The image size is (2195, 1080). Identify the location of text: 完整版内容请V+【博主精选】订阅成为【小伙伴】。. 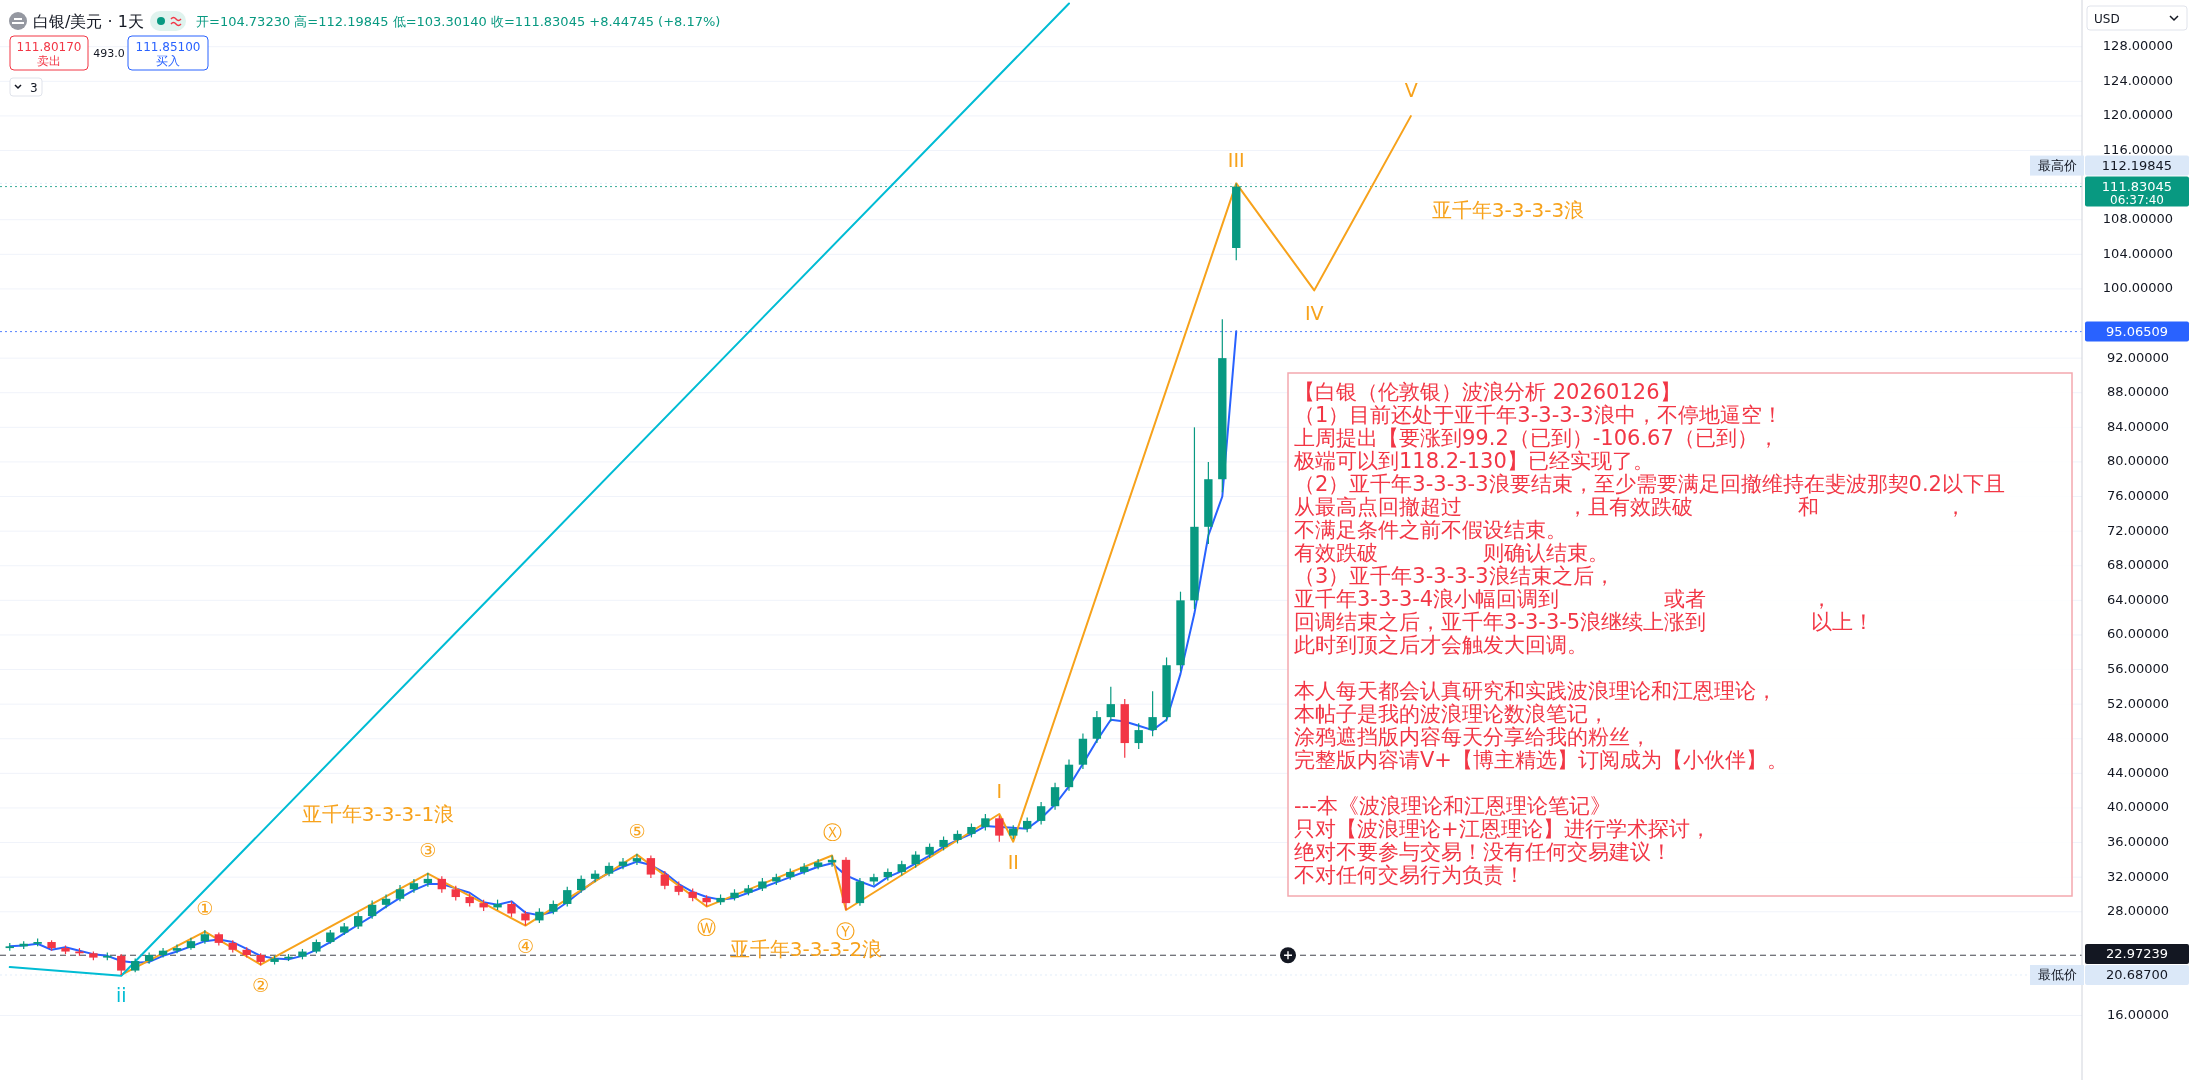
(1541, 760).